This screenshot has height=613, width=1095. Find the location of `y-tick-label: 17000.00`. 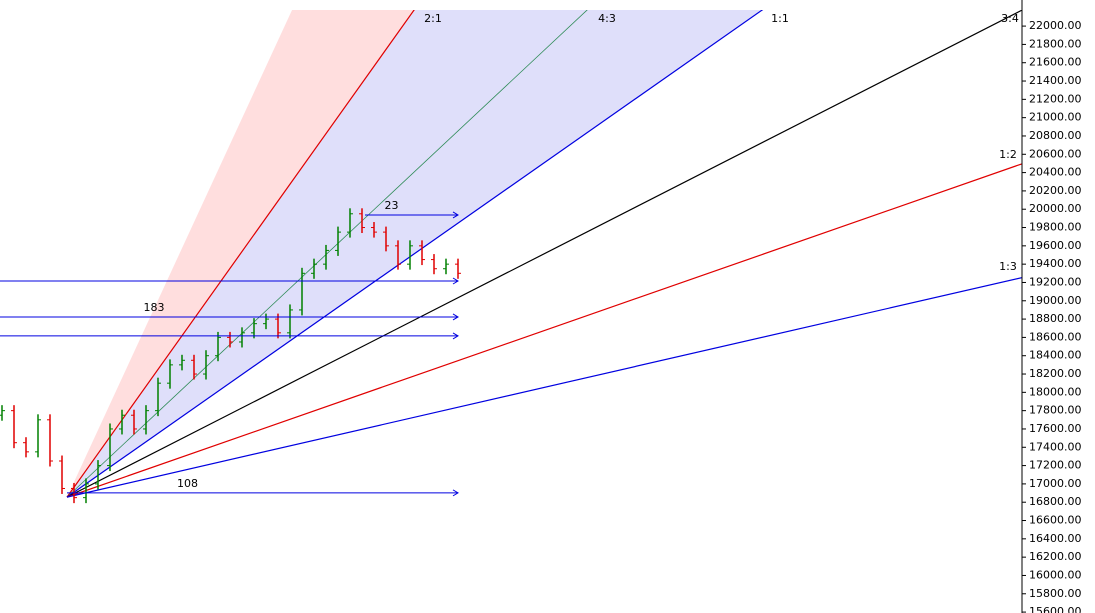

y-tick-label: 17000.00 is located at coordinates (1055, 483).